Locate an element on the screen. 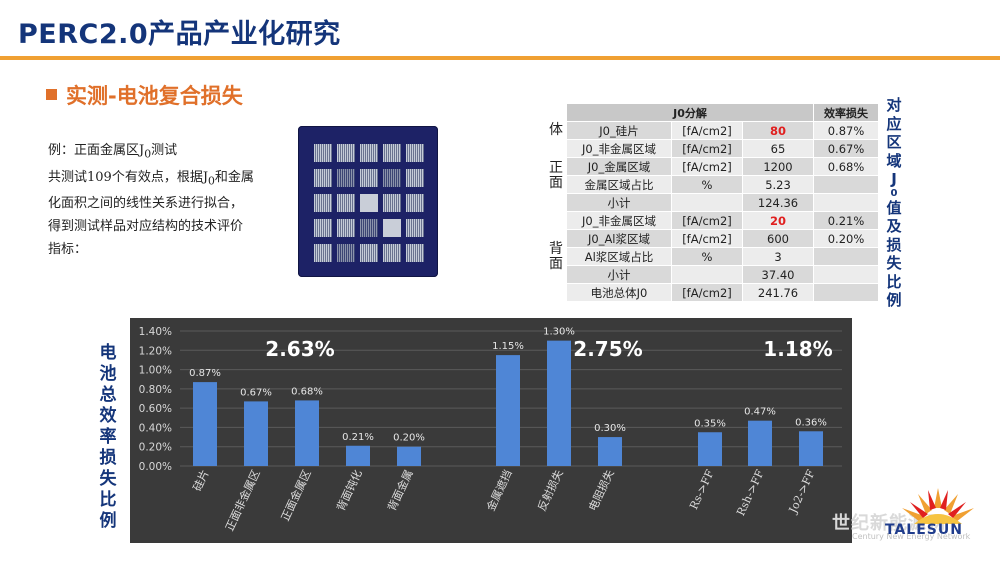 Image resolution: width=1000 pixels, height=562 pixels. x-category-label: 正面金属区 is located at coordinates (296, 495).